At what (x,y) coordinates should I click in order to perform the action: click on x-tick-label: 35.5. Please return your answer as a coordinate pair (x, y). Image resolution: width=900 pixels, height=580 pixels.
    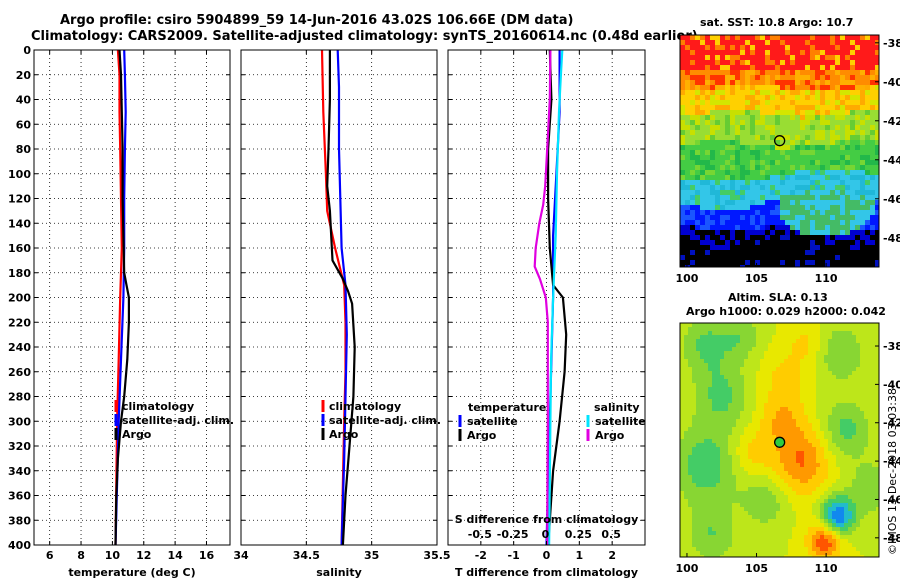
    Looking at the image, I should click on (436, 555).